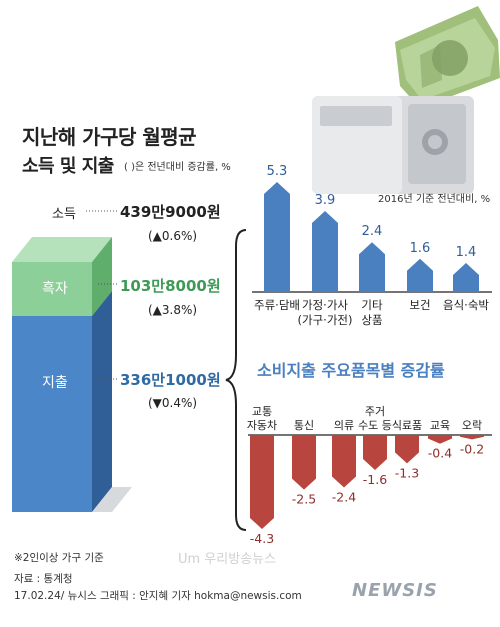 The image size is (500, 627). What do you see at coordinates (472, 448) in the screenshot?
I see `value-label-decrease-6: -0.2` at bounding box center [472, 448].